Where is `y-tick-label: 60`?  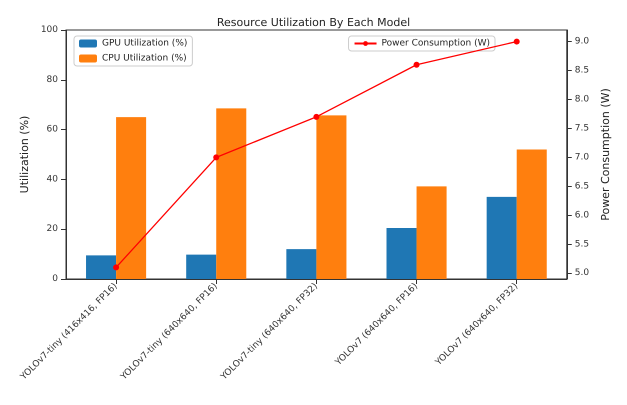
y-tick-label: 60 is located at coordinates (52, 129).